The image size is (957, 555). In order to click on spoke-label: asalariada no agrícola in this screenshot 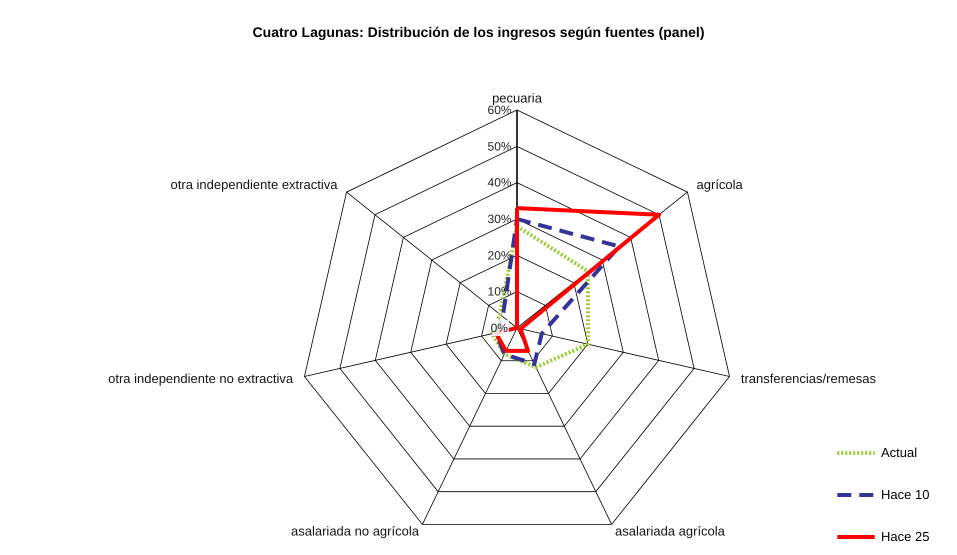, I will do `click(355, 531)`.